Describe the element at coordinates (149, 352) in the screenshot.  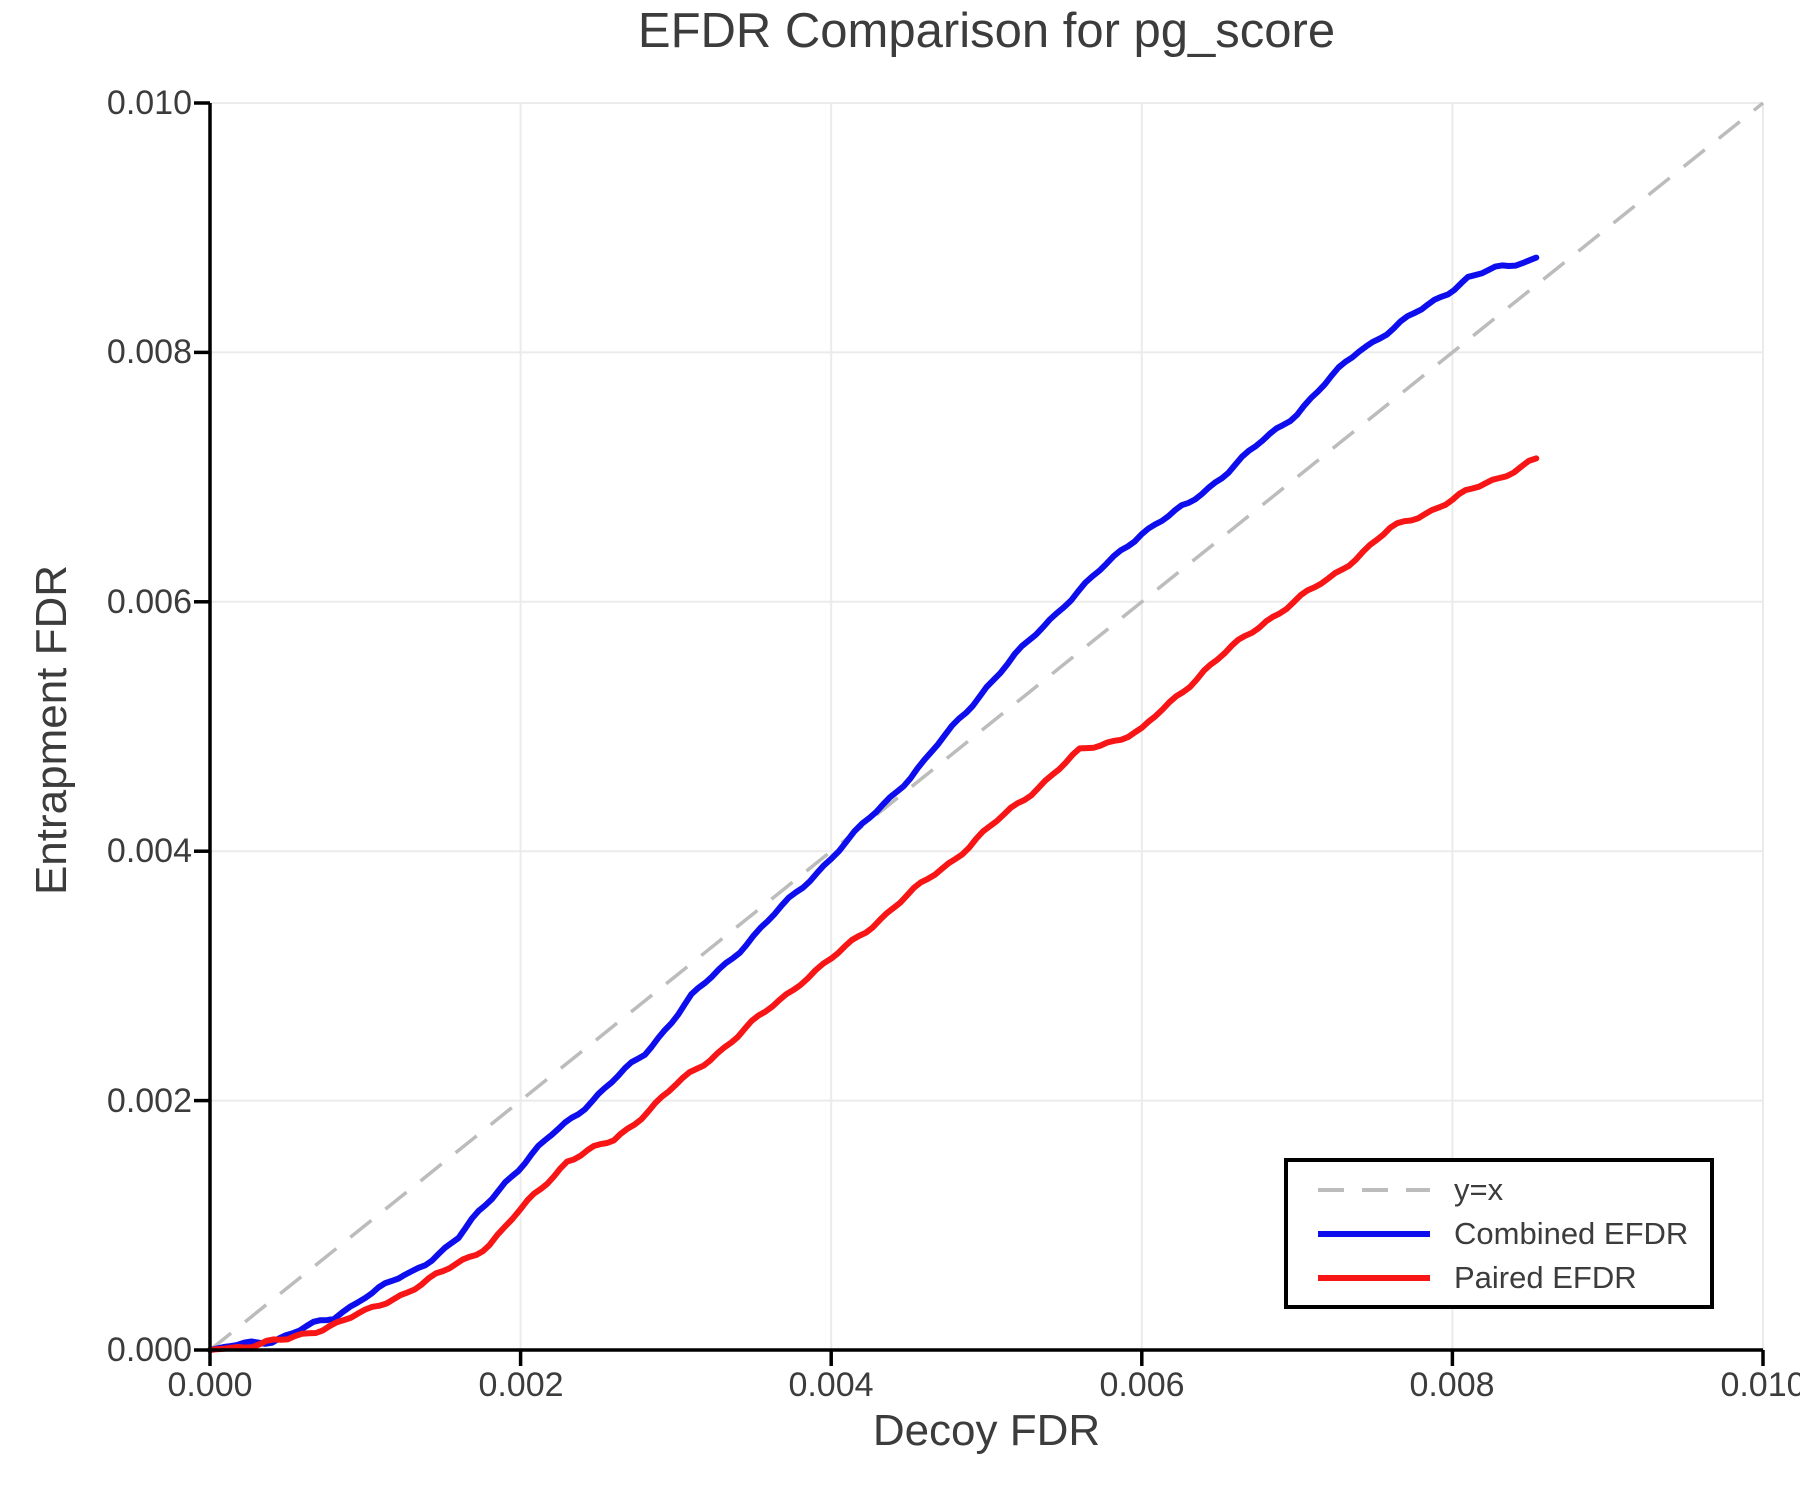
I see `y-tick-label: 0.008` at that location.